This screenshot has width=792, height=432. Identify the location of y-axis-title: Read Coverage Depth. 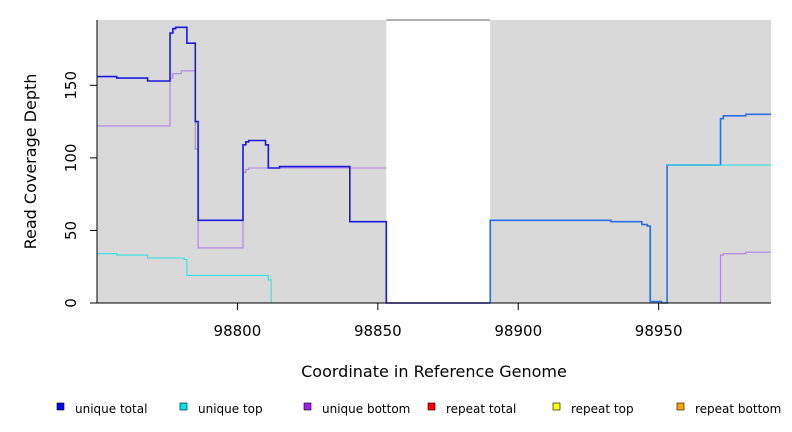
(30, 162).